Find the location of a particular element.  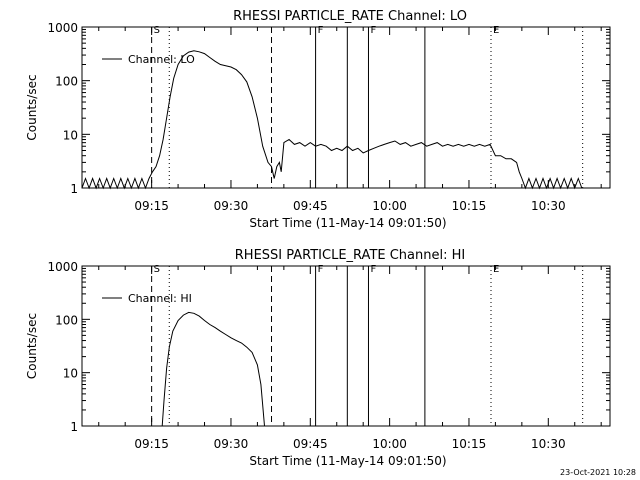

series-line is located at coordinates (213, 369).